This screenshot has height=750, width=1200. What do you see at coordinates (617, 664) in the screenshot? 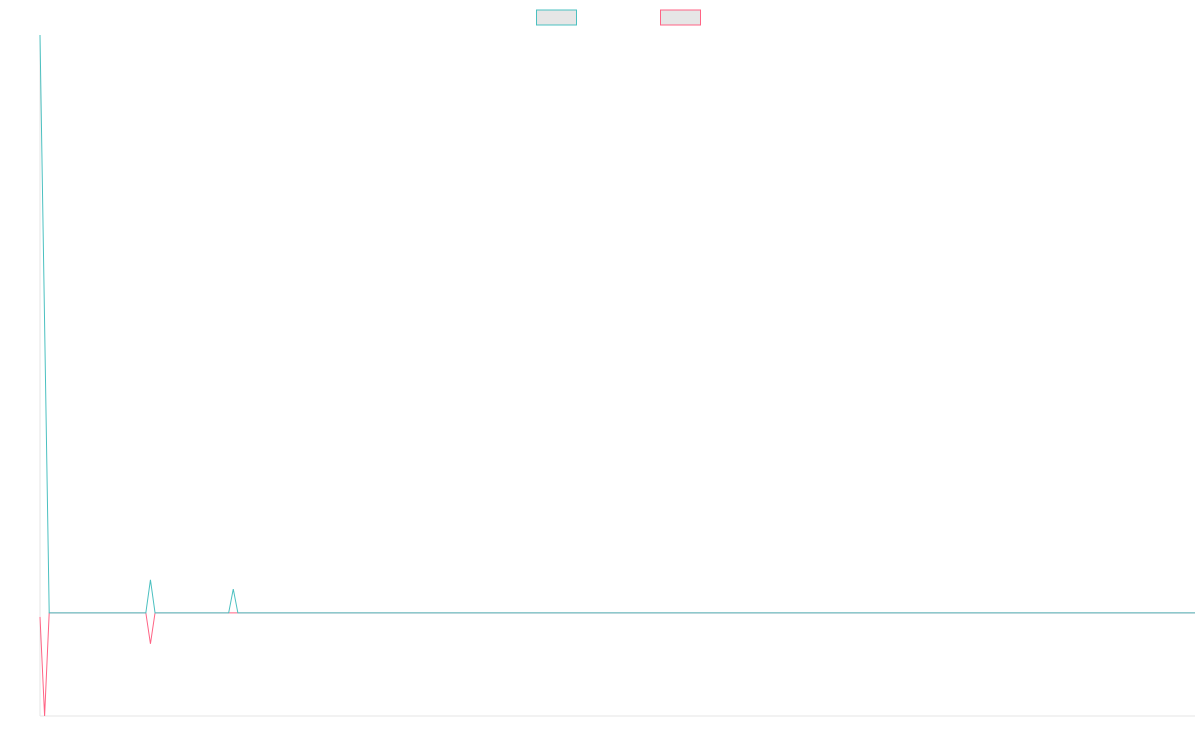
I see `line-series` at bounding box center [617, 664].